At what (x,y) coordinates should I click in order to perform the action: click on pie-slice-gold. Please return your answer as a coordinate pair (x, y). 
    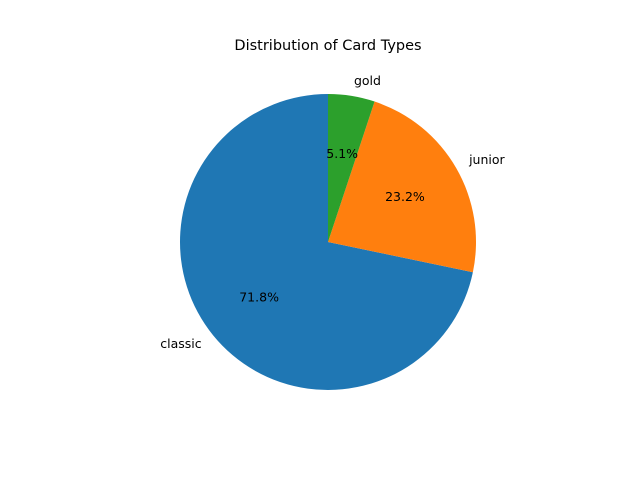
    Looking at the image, I should click on (351, 168).